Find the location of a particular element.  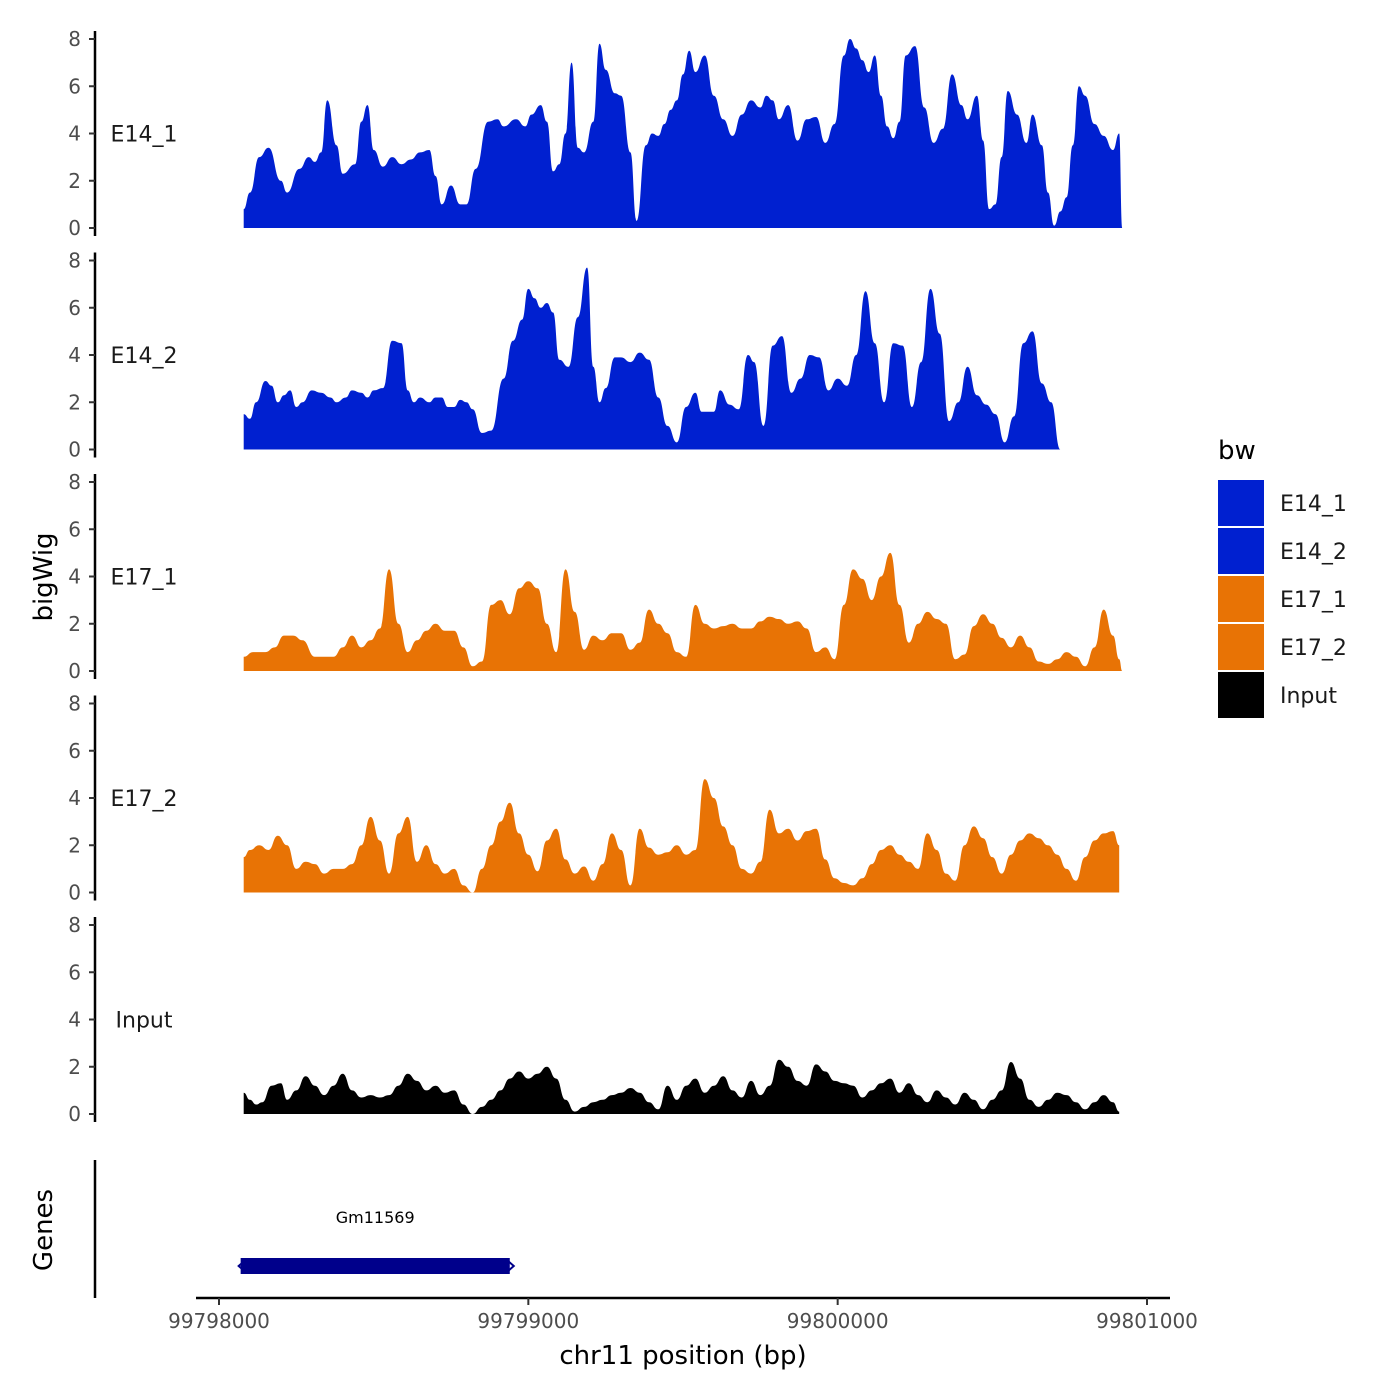

legend-label: E14_2 is located at coordinates (1313, 552).